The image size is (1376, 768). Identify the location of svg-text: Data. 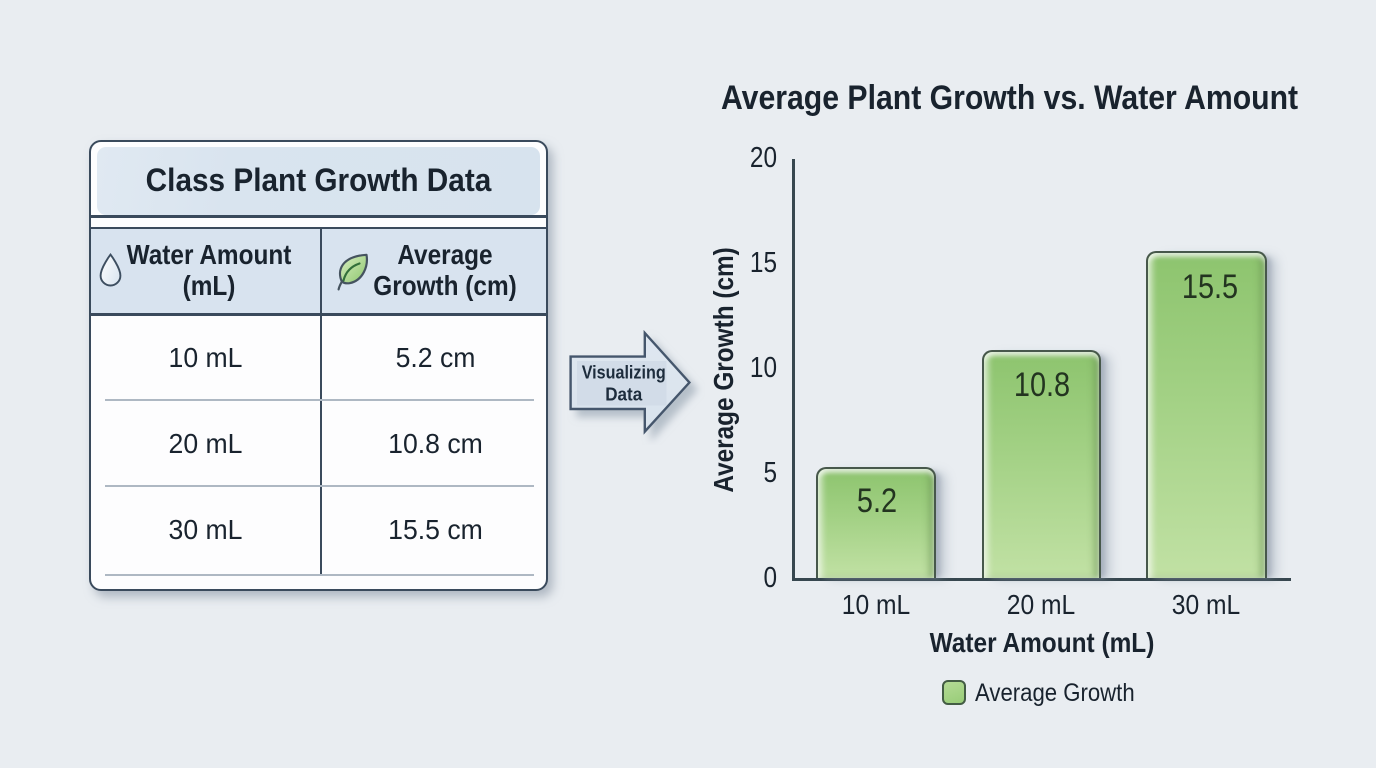
(624, 394).